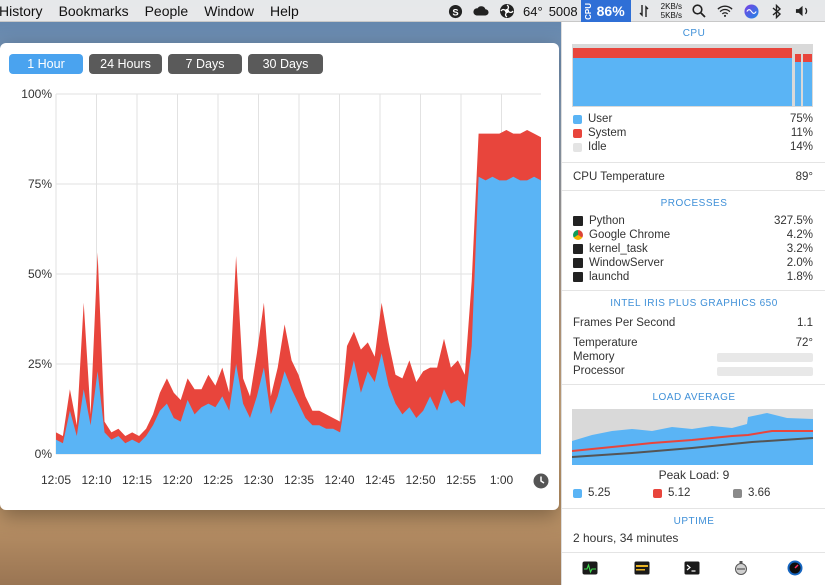  What do you see at coordinates (461, 480) in the screenshot?
I see `x-tick-label: 12:55` at bounding box center [461, 480].